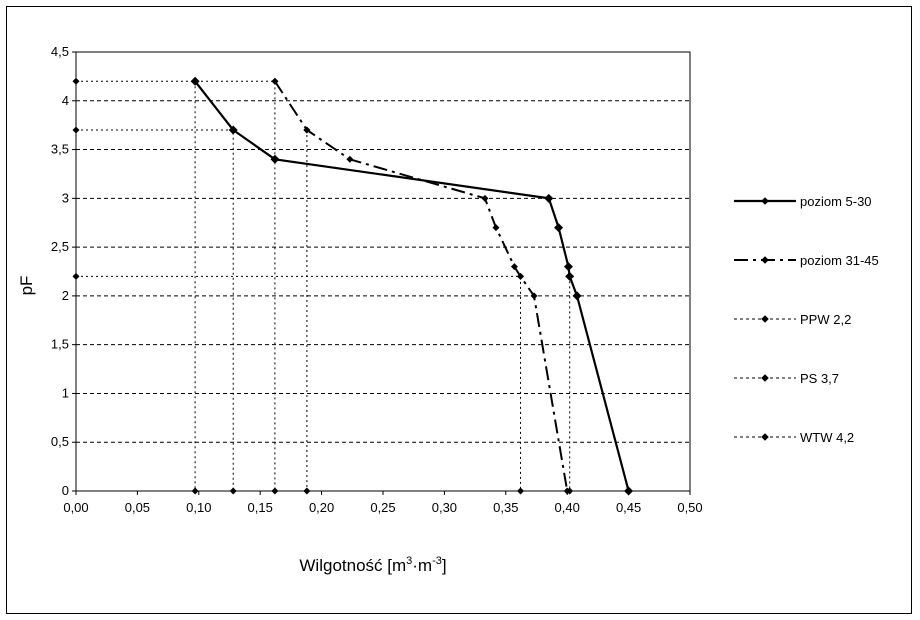 The width and height of the screenshot is (920, 620). I want to click on series-ps-3-7-extra-point, so click(307, 491).